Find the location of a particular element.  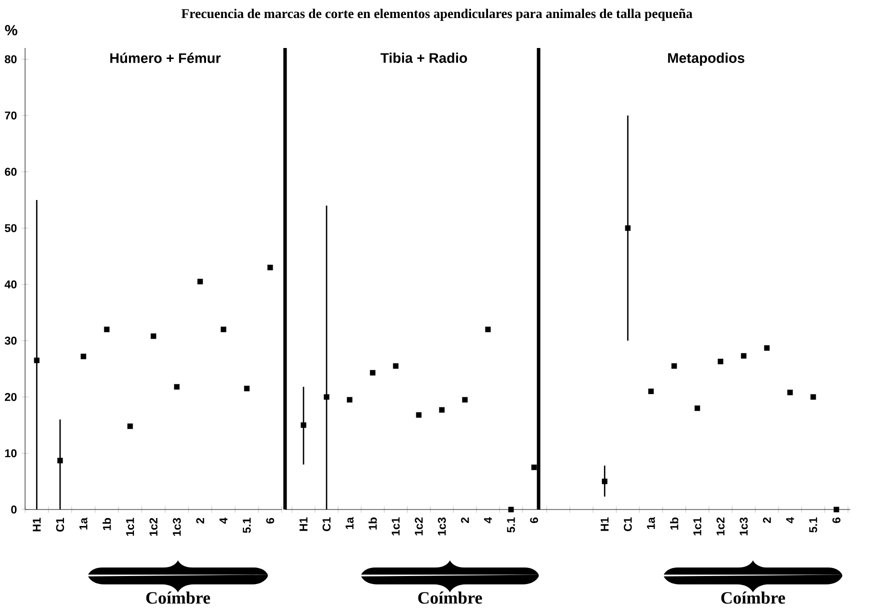

y-tick-label: 70 is located at coordinates (10, 115).